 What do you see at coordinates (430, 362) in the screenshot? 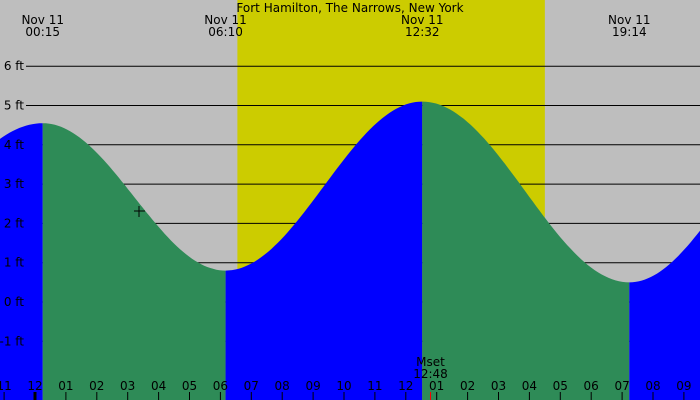
I see `moon-event-label: Mset` at bounding box center [430, 362].